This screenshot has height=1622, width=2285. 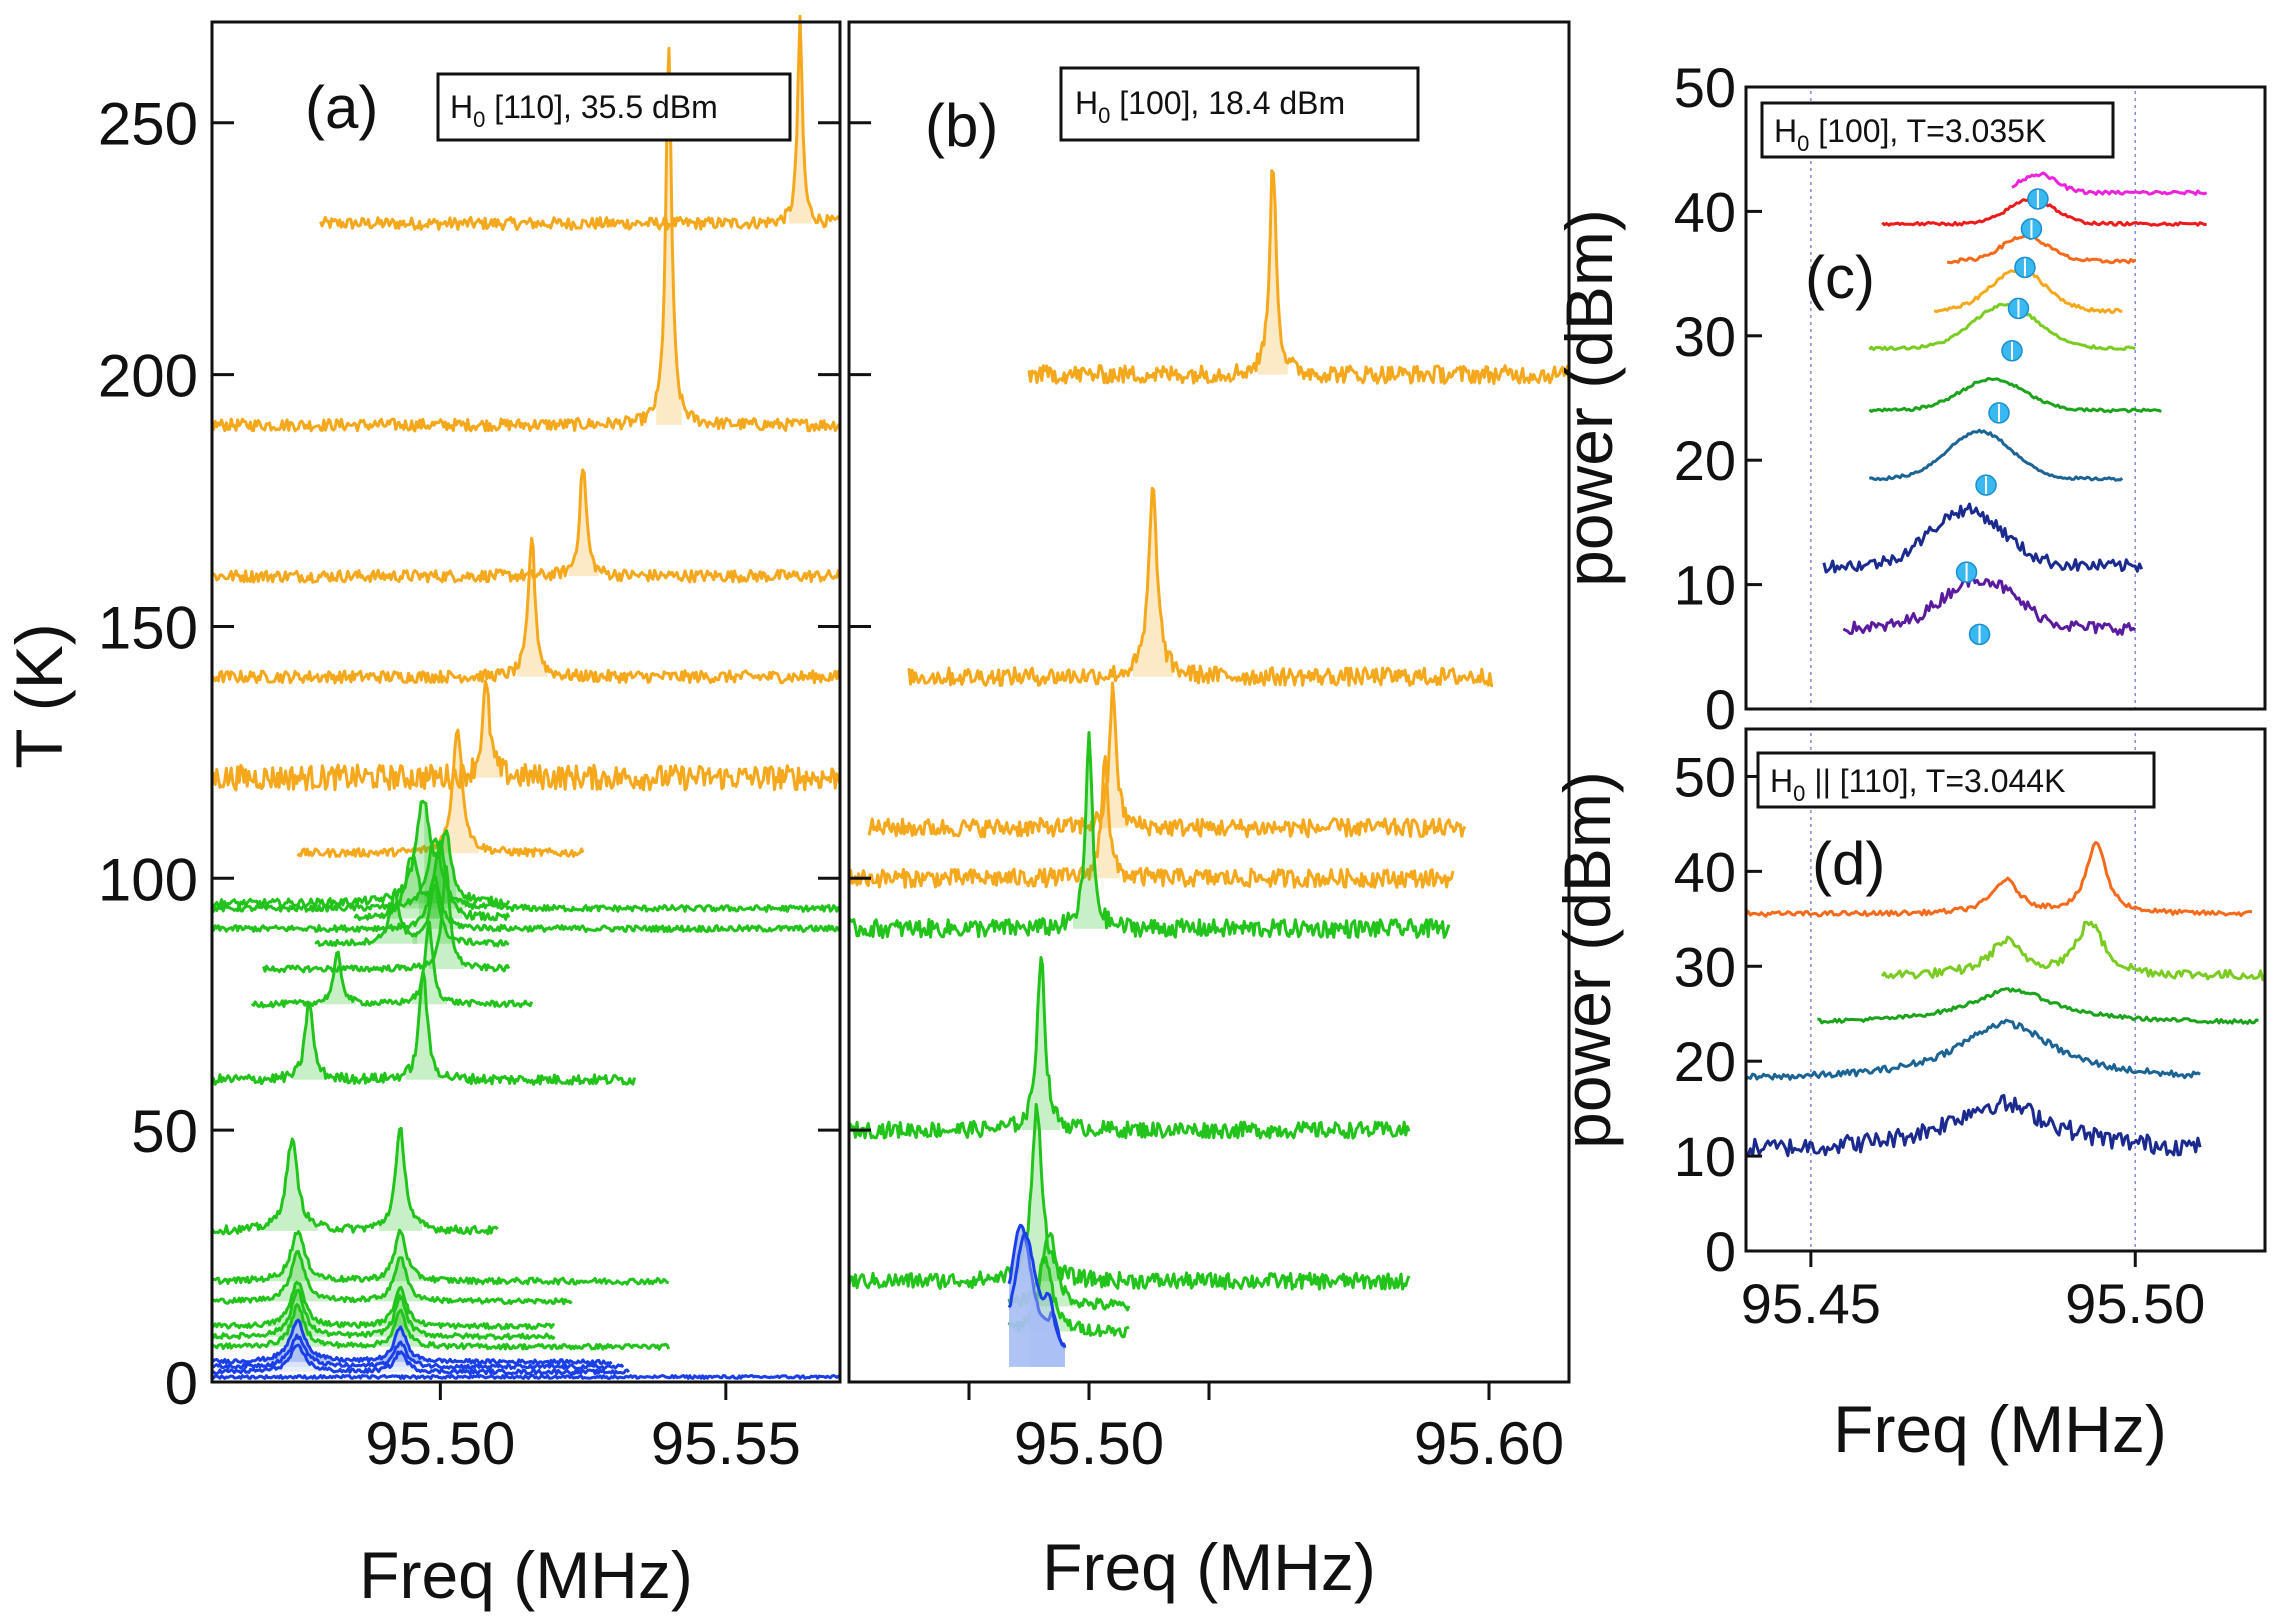 I want to click on panel-d-curves, so click(x=2005, y=992).